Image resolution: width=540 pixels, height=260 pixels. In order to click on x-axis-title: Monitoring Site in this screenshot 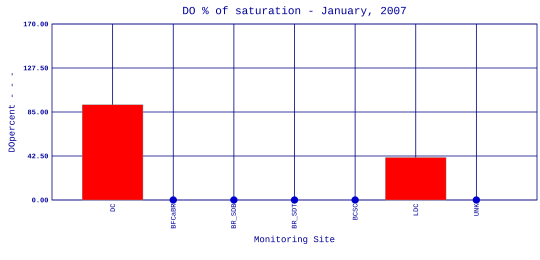, I will do `click(294, 240)`.